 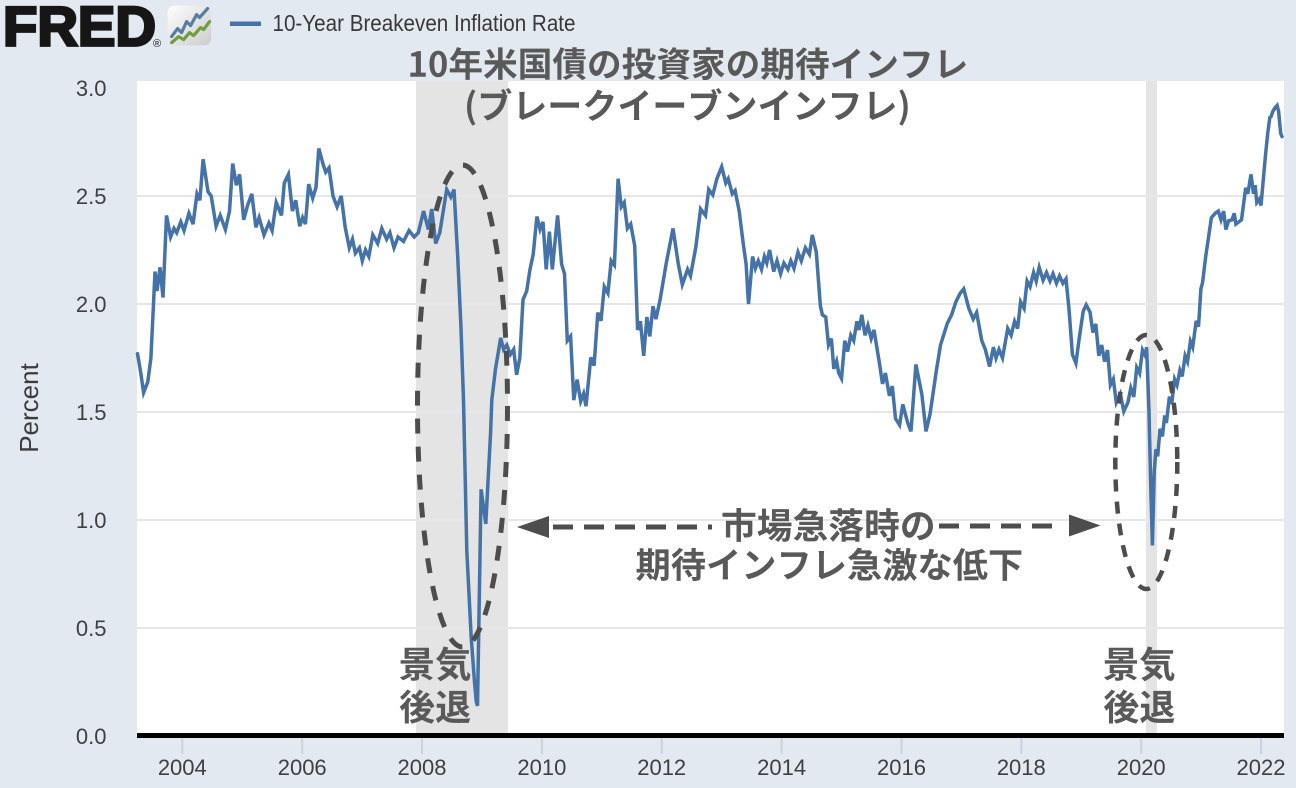 What do you see at coordinates (541, 767) in the screenshot?
I see `svg-text: 2010` at bounding box center [541, 767].